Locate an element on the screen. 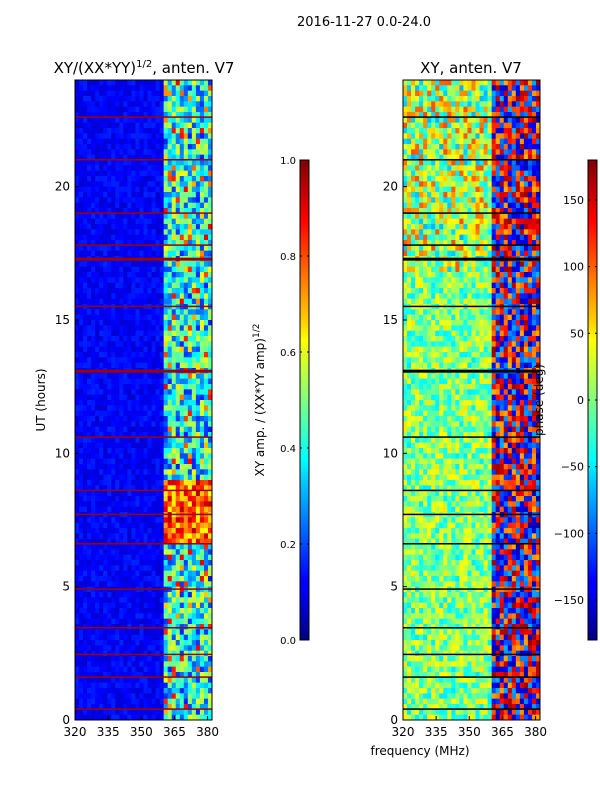 The image size is (600, 800). x-tick-label: 380 is located at coordinates (207, 732).